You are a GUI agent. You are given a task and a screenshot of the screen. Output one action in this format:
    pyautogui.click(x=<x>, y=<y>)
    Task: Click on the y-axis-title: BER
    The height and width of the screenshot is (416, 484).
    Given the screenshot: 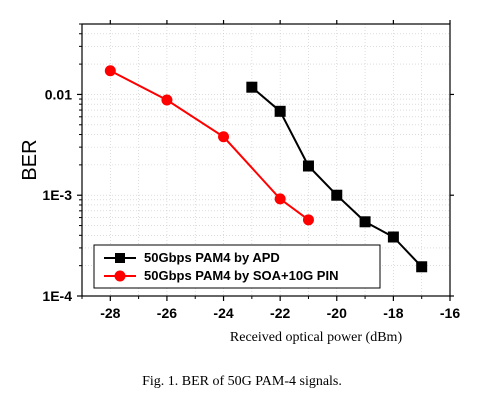 What is the action you would take?
    pyautogui.click(x=30, y=159)
    